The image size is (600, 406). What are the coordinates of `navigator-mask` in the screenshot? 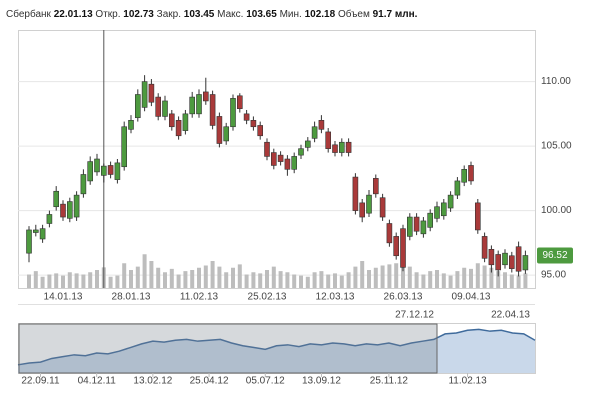 It's located at (228, 348).